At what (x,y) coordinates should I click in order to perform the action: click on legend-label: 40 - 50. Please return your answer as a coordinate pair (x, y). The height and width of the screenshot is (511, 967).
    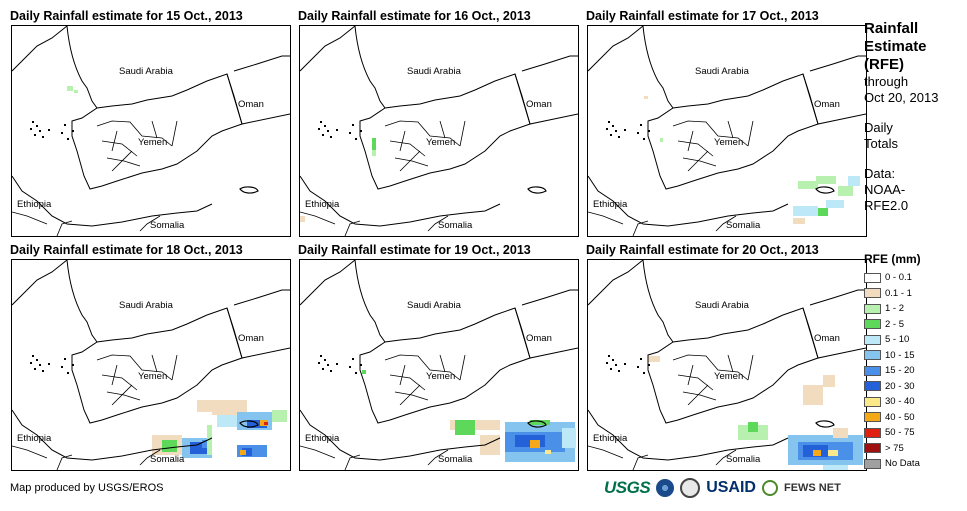
    Looking at the image, I should click on (900, 417).